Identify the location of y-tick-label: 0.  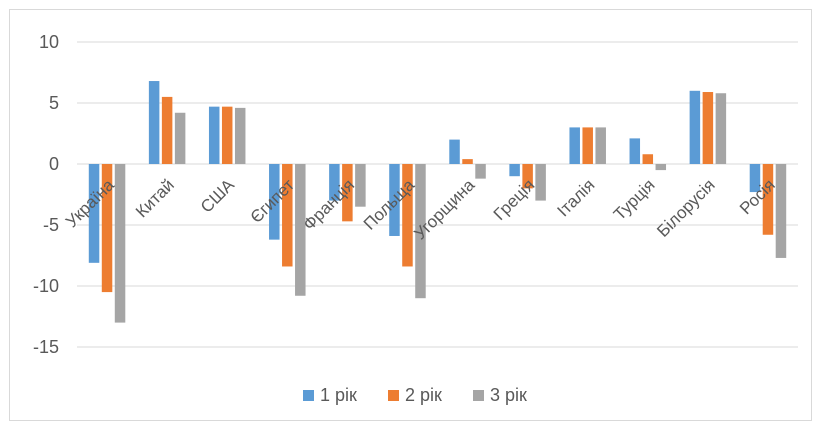
(54, 164).